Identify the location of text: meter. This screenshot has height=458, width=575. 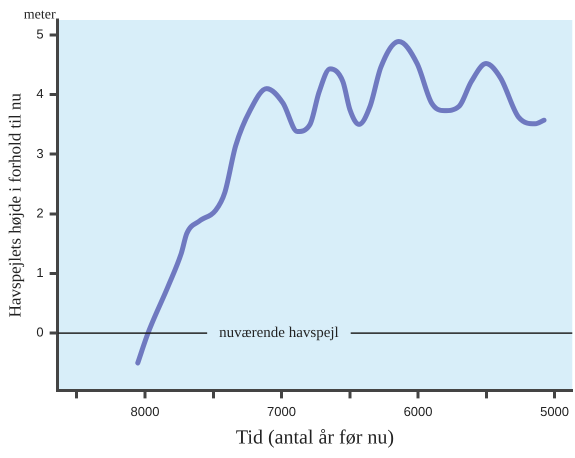
(40, 15).